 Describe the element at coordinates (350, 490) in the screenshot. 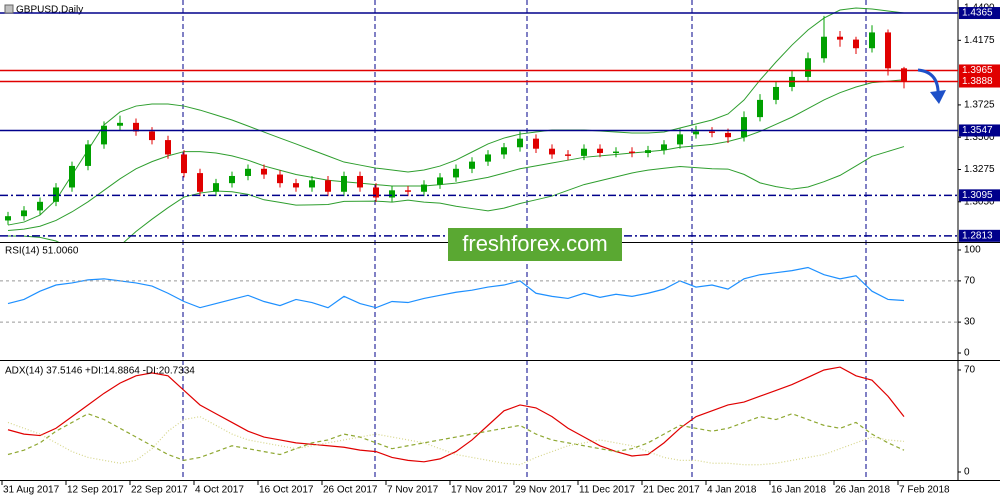

I see `x-tick-label: 26 Oct 2017` at that location.